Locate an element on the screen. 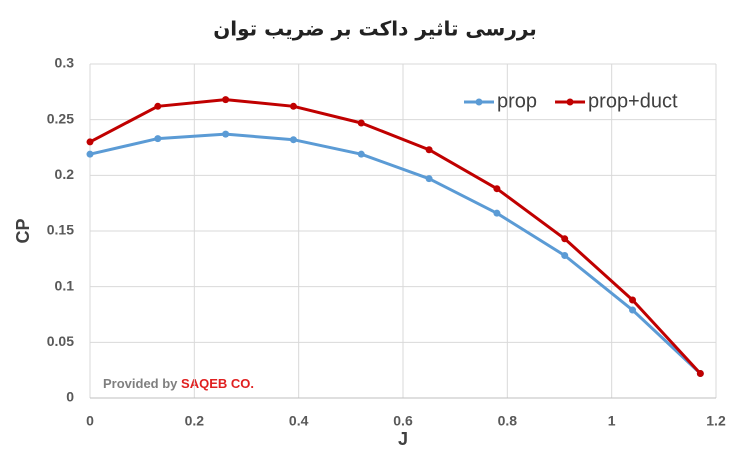 Image resolution: width=750 pixels, height=455 pixels. x-tick-label: 1.2 is located at coordinates (716, 421).